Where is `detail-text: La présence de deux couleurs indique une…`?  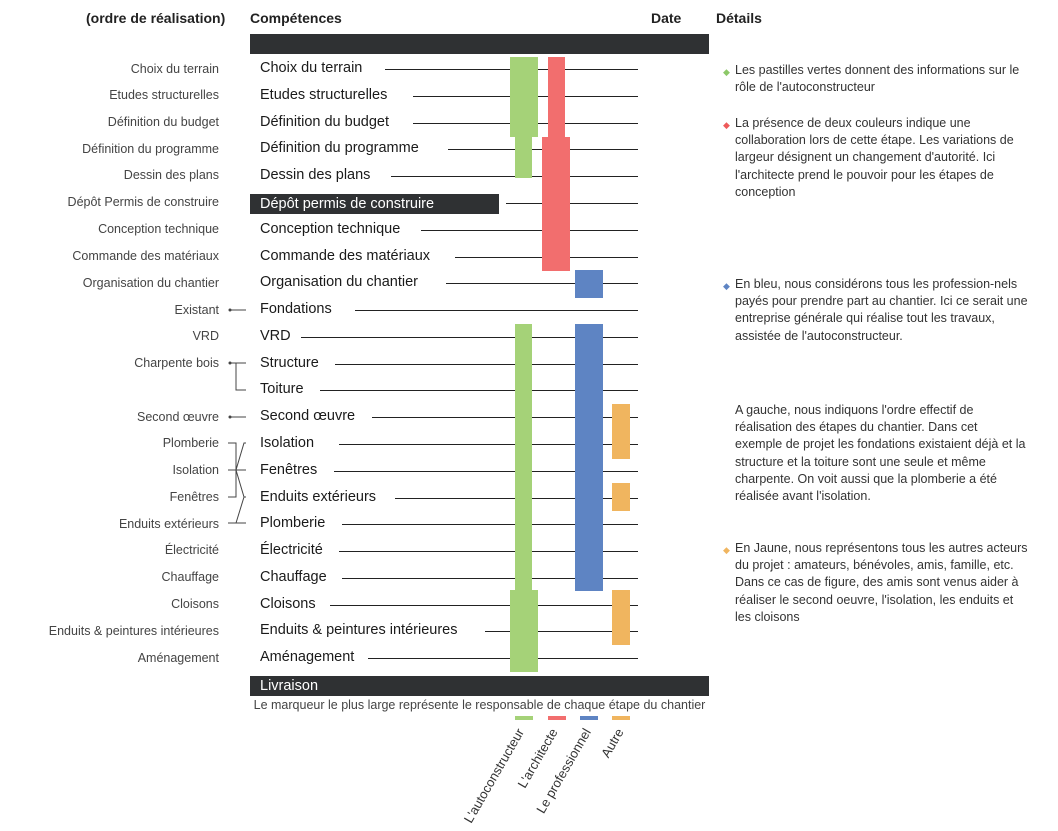
detail-text: La présence de deux couleurs indique une… is located at coordinates (874, 157).